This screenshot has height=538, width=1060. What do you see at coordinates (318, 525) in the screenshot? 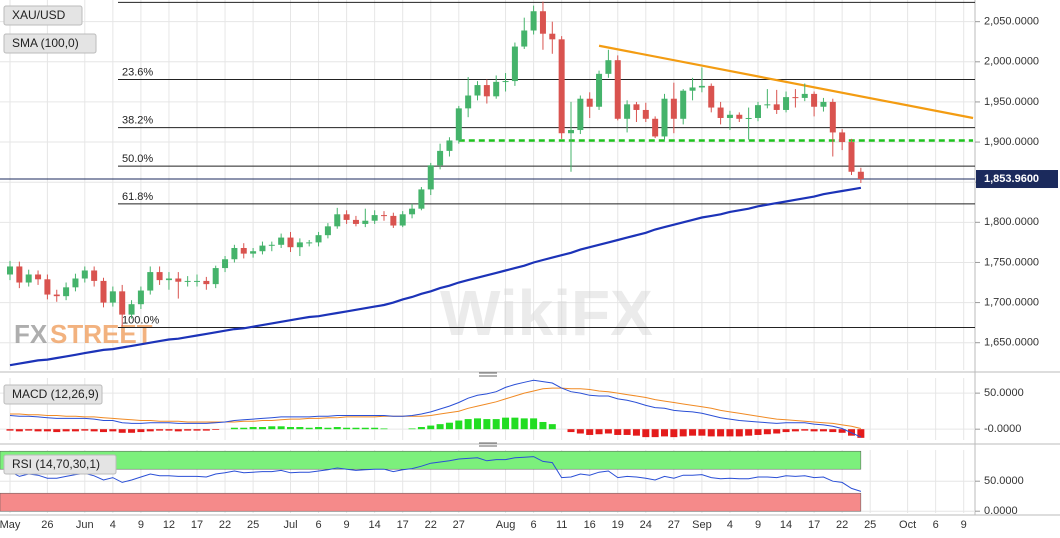
I see `x-tick-label: 6` at bounding box center [318, 525].